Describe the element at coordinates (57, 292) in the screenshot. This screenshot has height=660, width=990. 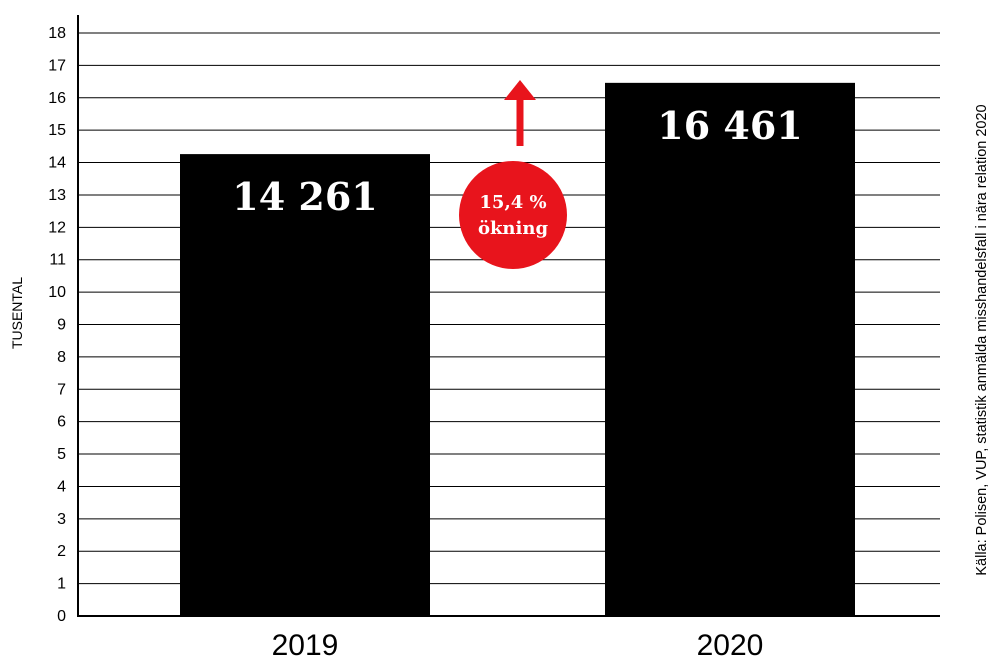
I see `y-tick-label: 10` at that location.